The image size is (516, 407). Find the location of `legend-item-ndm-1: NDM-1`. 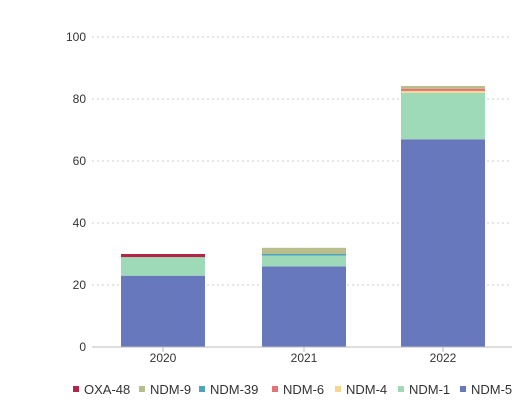

legend-item-ndm-1: NDM-1 is located at coordinates (424, 389).